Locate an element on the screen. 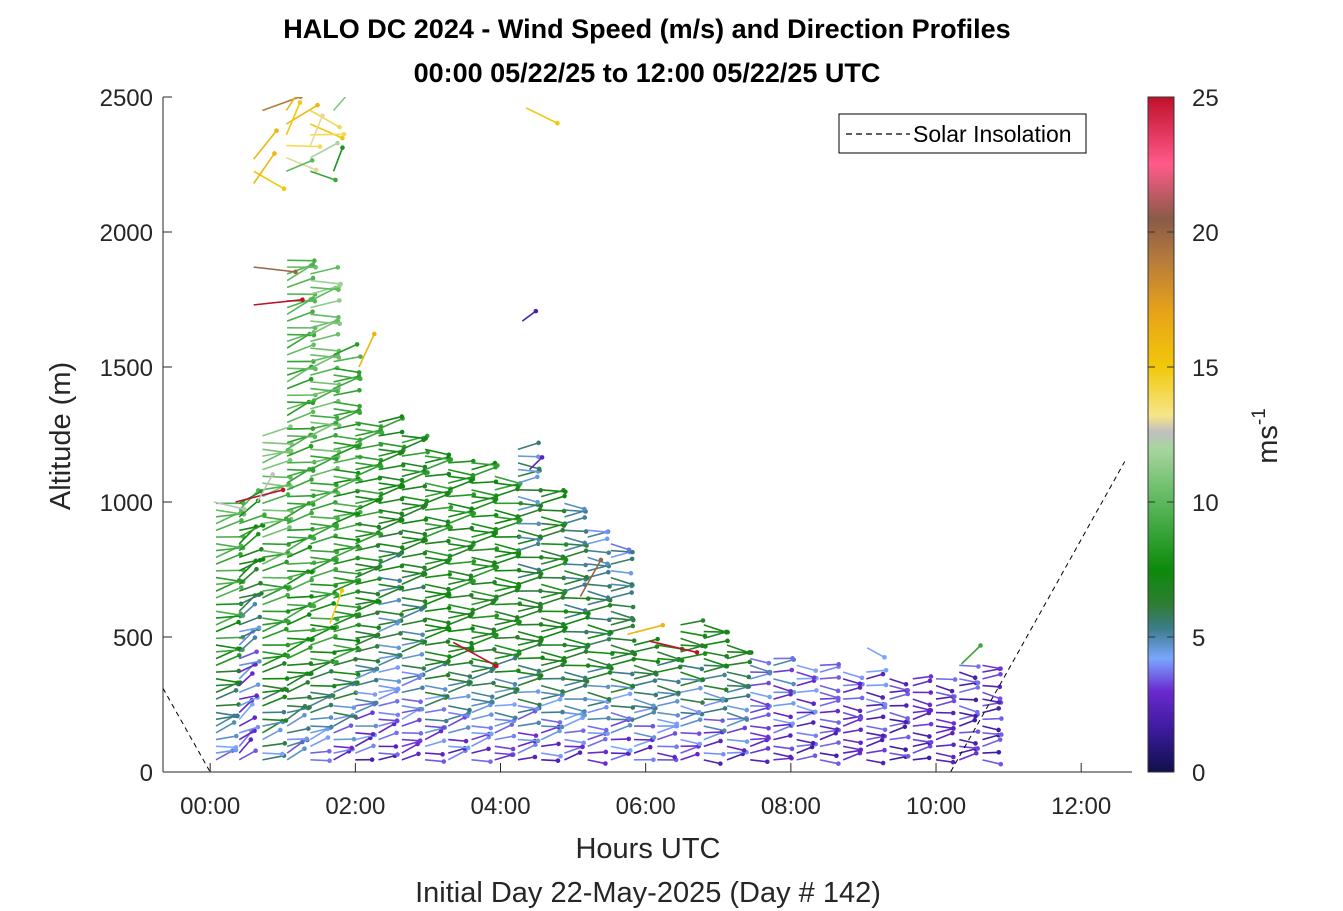 This screenshot has height=911, width=1343. legend-label: Solar Insolation is located at coordinates (992, 134).